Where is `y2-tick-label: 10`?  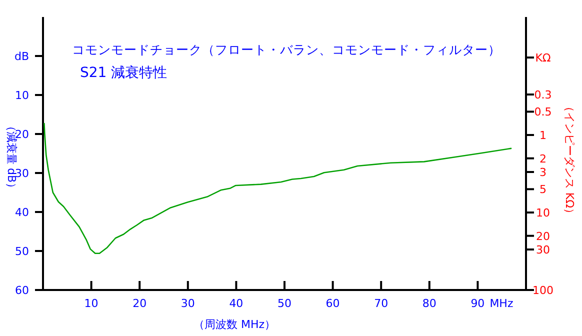
y2-tick-label: 10 is located at coordinates (543, 213).